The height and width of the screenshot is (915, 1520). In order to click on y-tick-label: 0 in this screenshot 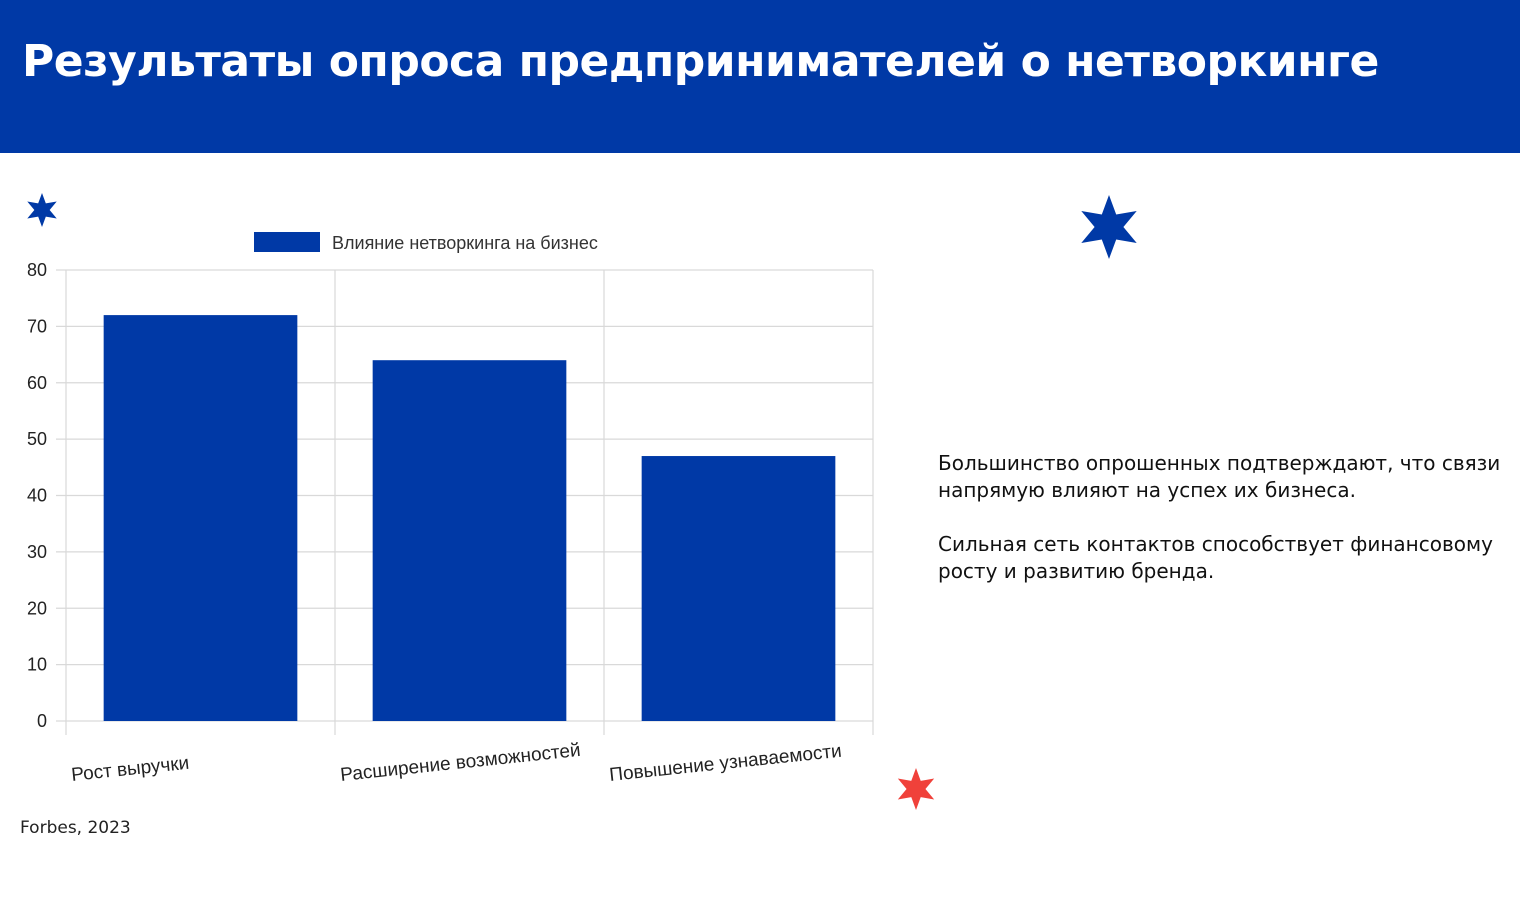, I will do `click(42, 721)`.